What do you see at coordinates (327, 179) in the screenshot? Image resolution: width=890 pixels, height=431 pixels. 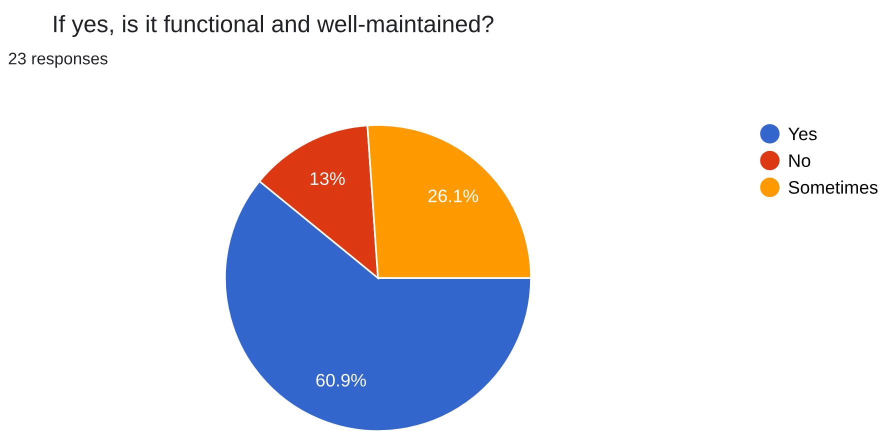 I see `data-label: 13%` at bounding box center [327, 179].